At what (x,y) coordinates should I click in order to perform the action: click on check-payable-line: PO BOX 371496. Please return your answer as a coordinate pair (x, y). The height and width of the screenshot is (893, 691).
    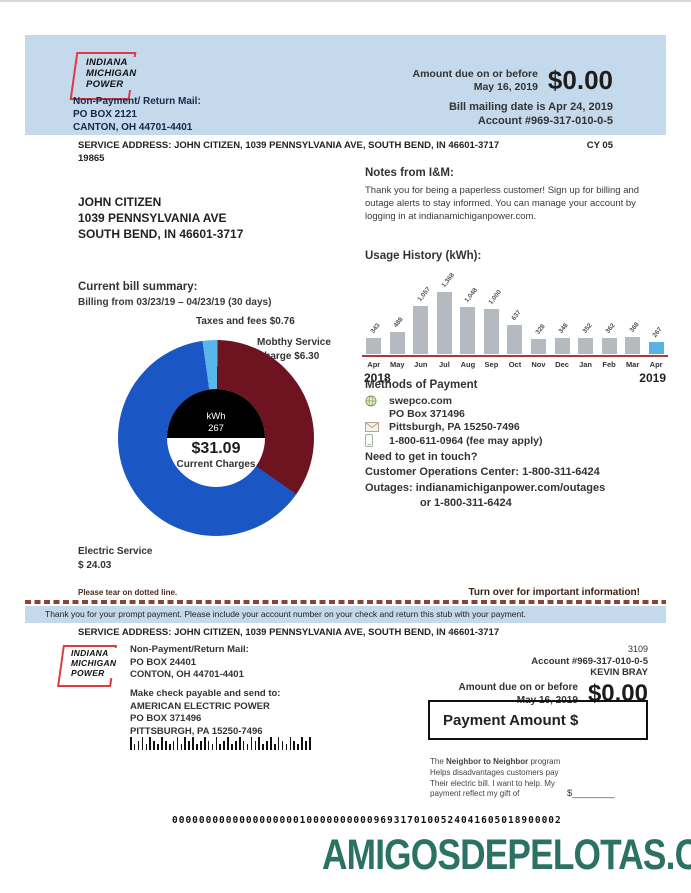
    Looking at the image, I should click on (166, 718).